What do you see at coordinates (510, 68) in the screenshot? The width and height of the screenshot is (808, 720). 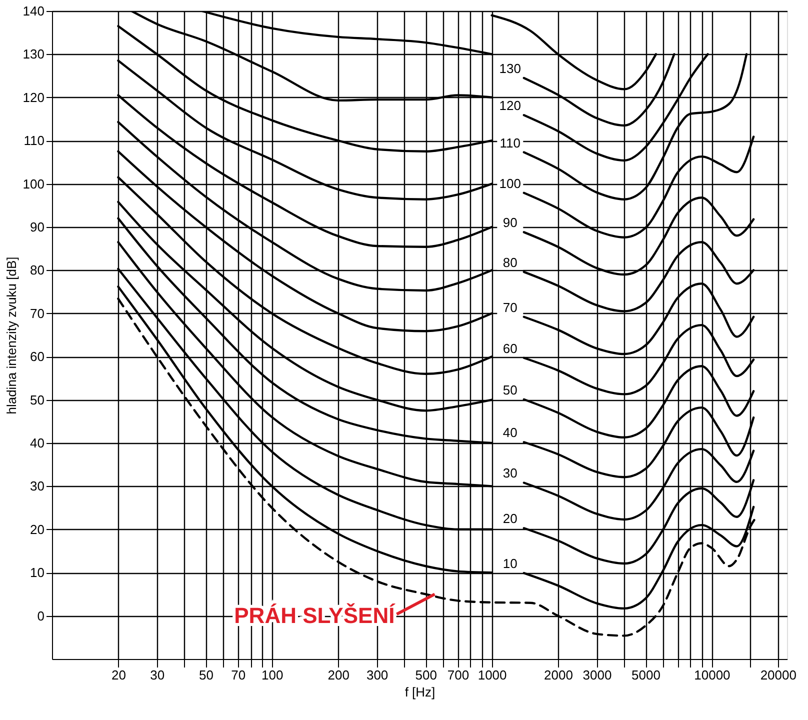 I see `series-label: 130` at bounding box center [510, 68].